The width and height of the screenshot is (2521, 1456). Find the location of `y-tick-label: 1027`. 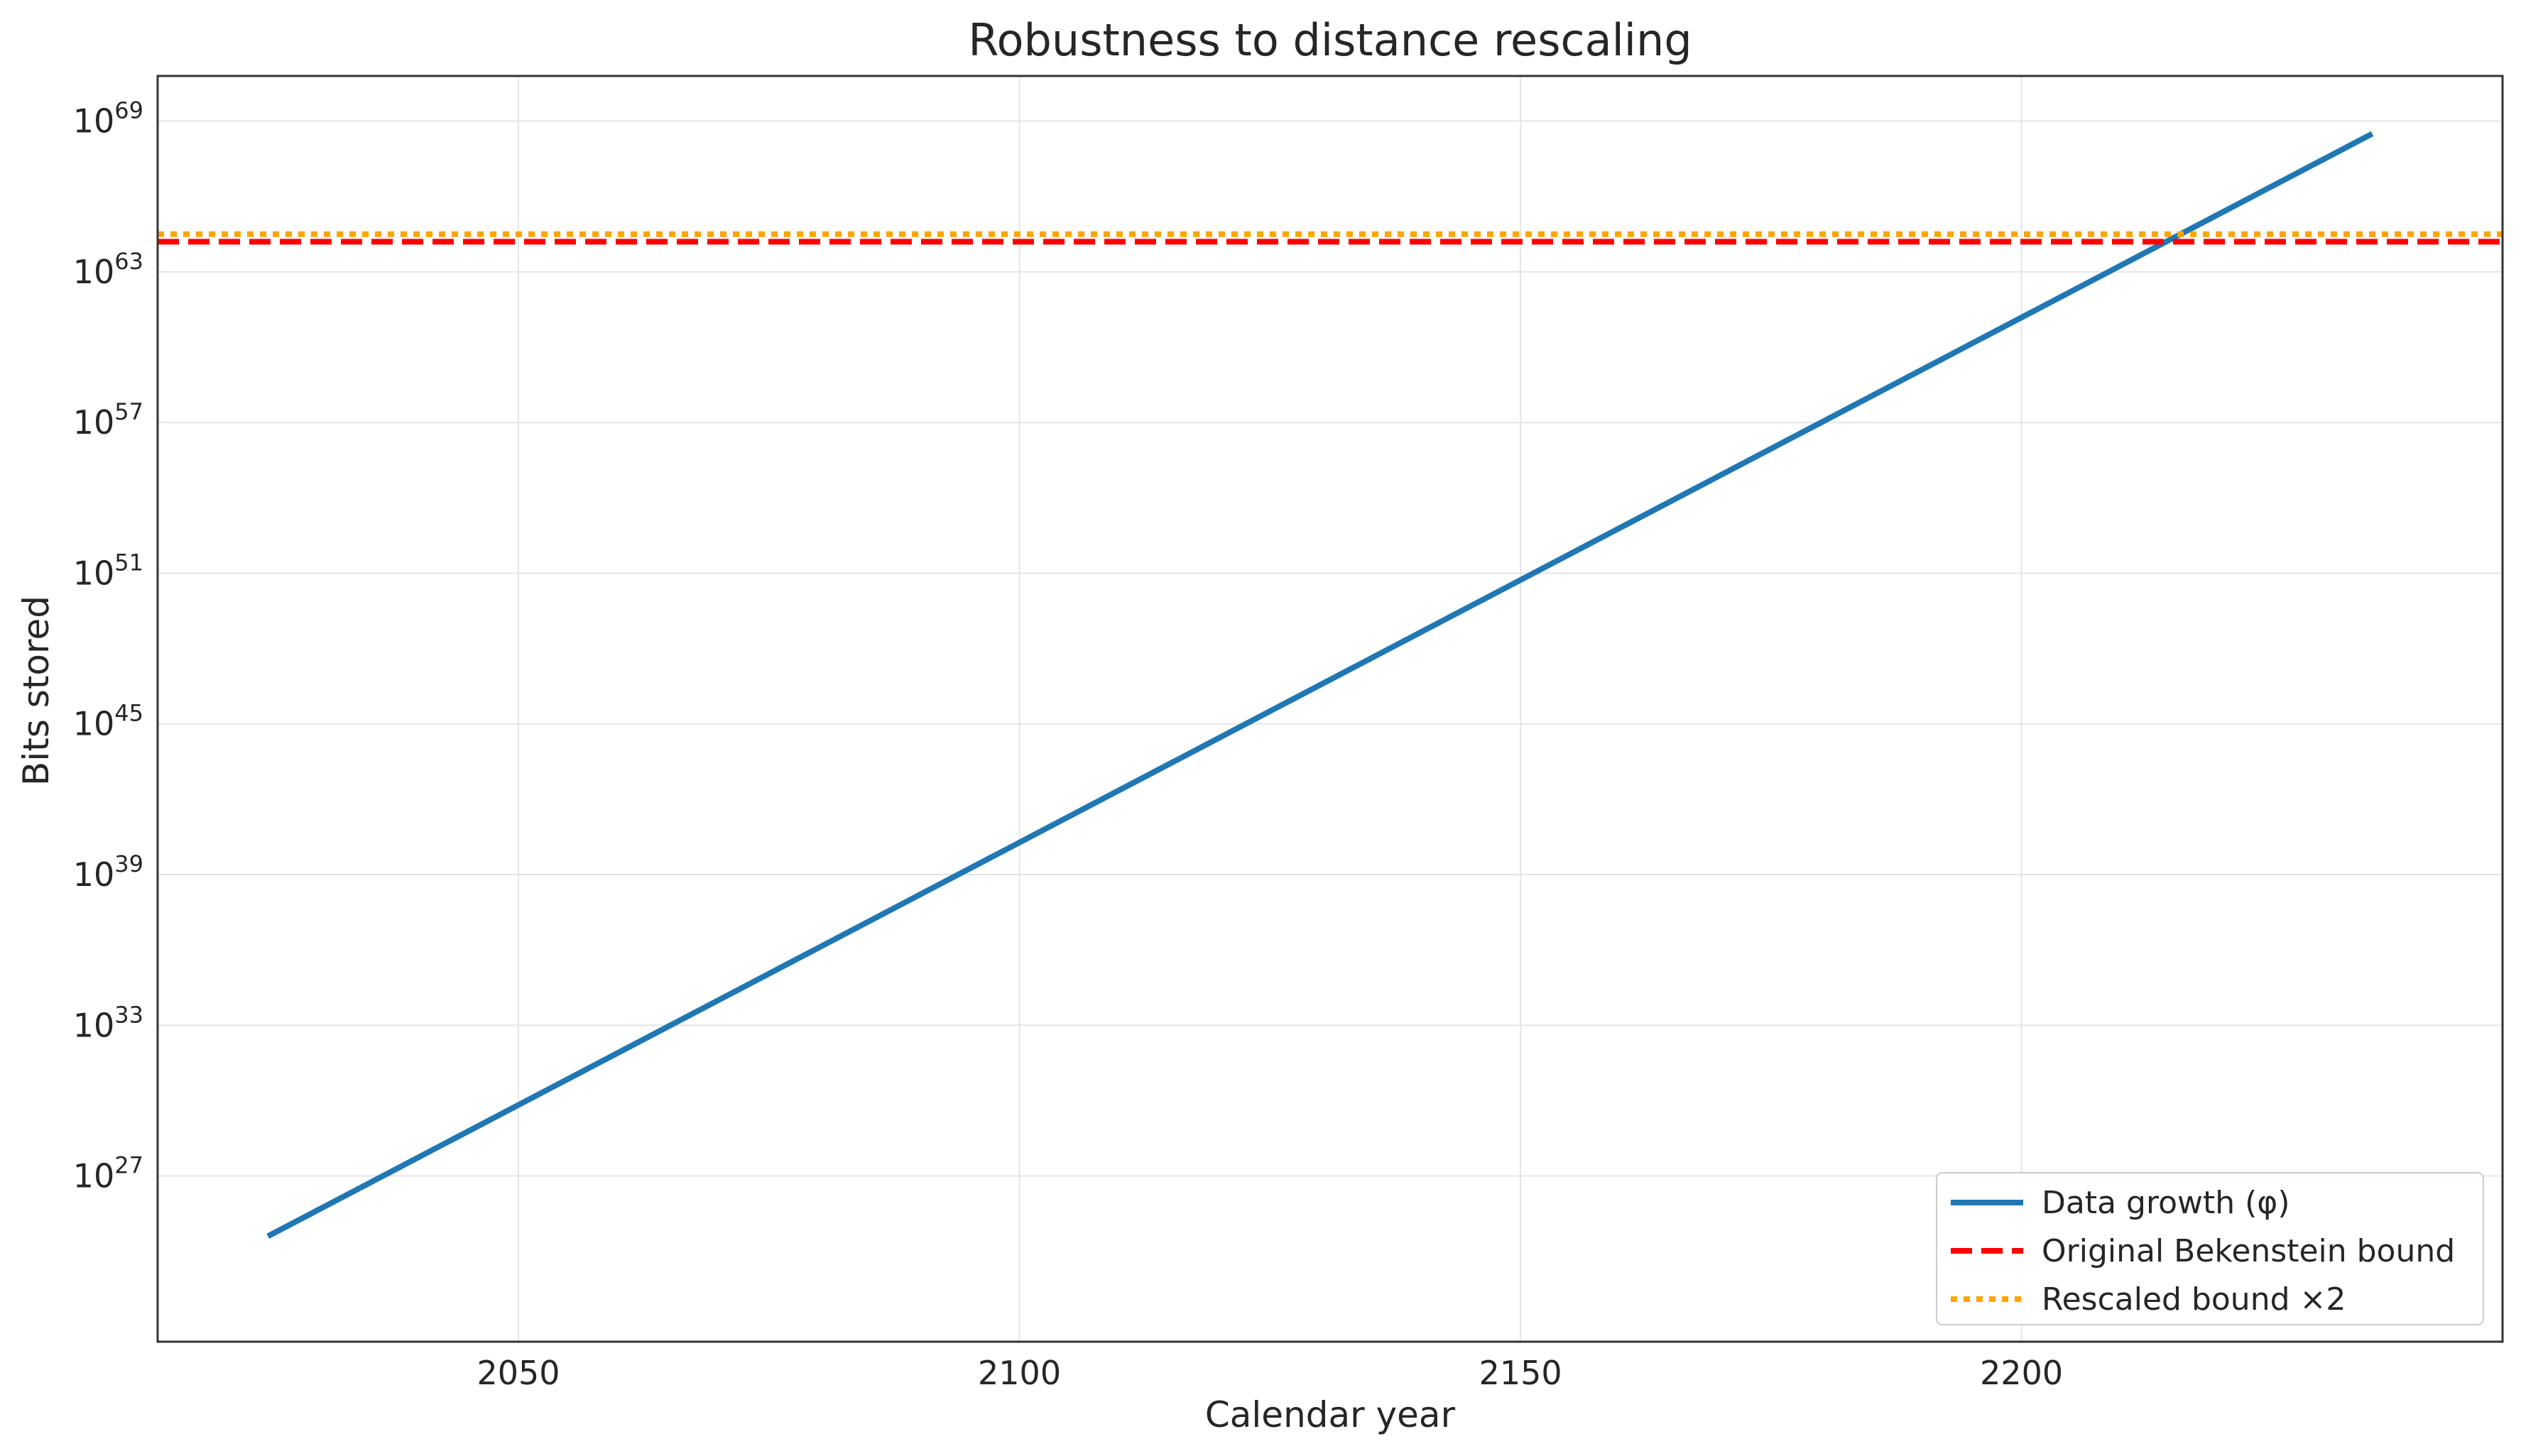

y-tick-label: 1027 is located at coordinates (108, 1173).